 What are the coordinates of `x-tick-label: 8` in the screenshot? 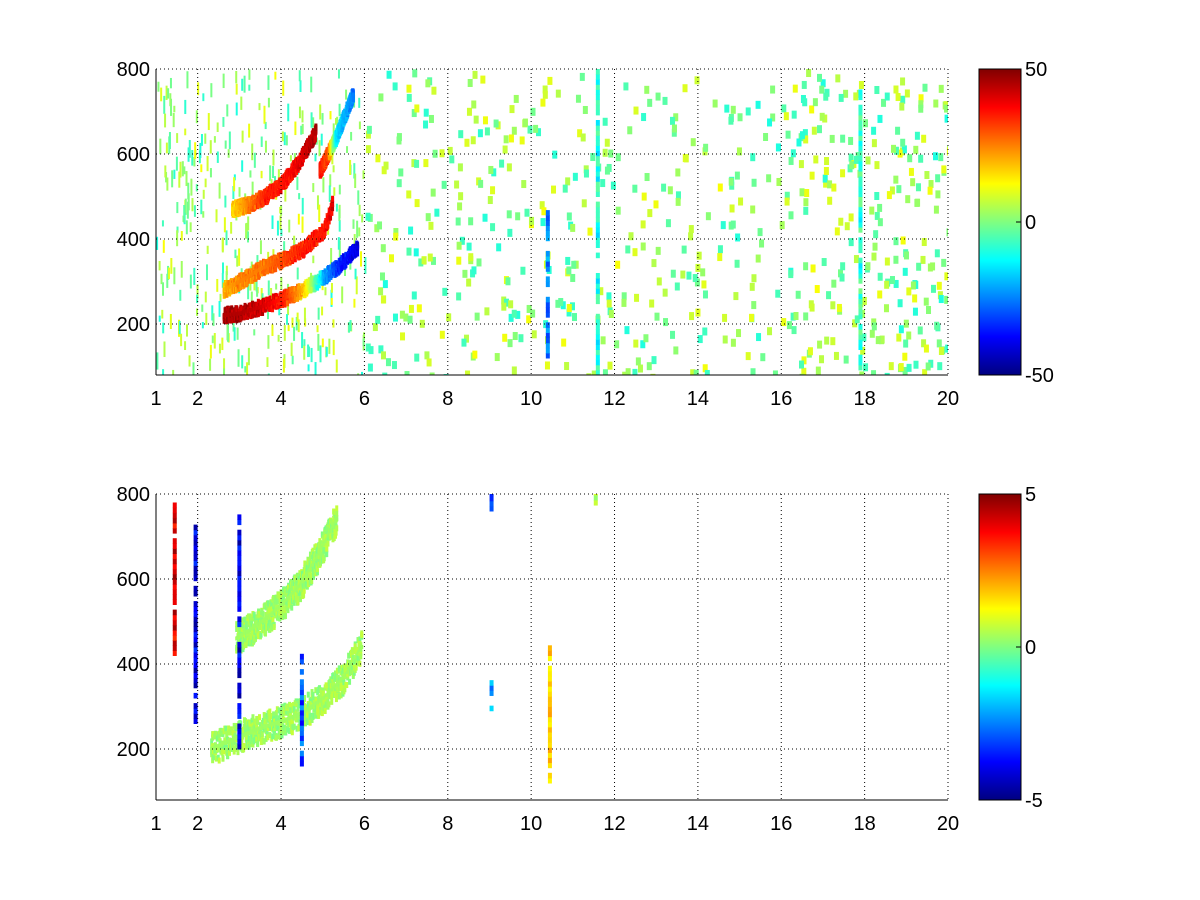 It's located at (447, 399).